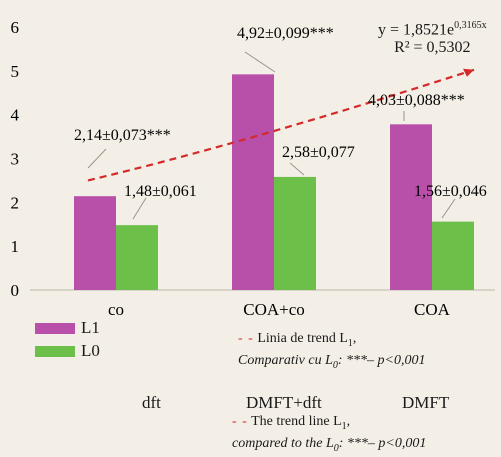 The width and height of the screenshot is (501, 457). Describe the element at coordinates (354, 338) in the screenshot. I see `trend-note-ro-line1-end: ,` at that location.